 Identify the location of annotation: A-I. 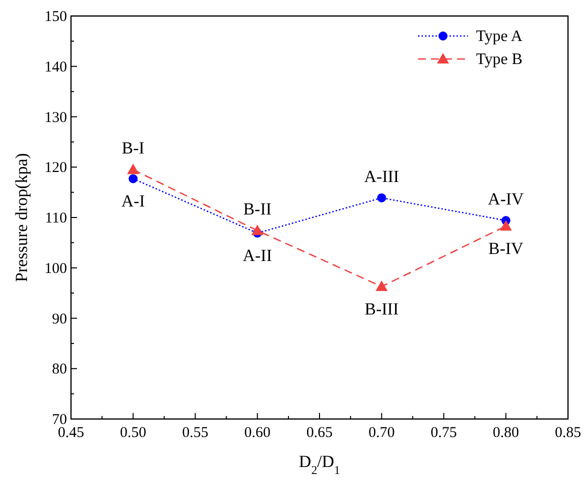
(133, 201).